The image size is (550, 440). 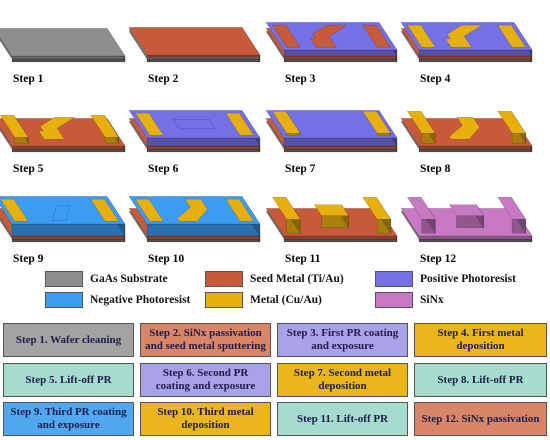 What do you see at coordinates (64, 300) in the screenshot?
I see `legend-swatch-negative-pr` at bounding box center [64, 300].